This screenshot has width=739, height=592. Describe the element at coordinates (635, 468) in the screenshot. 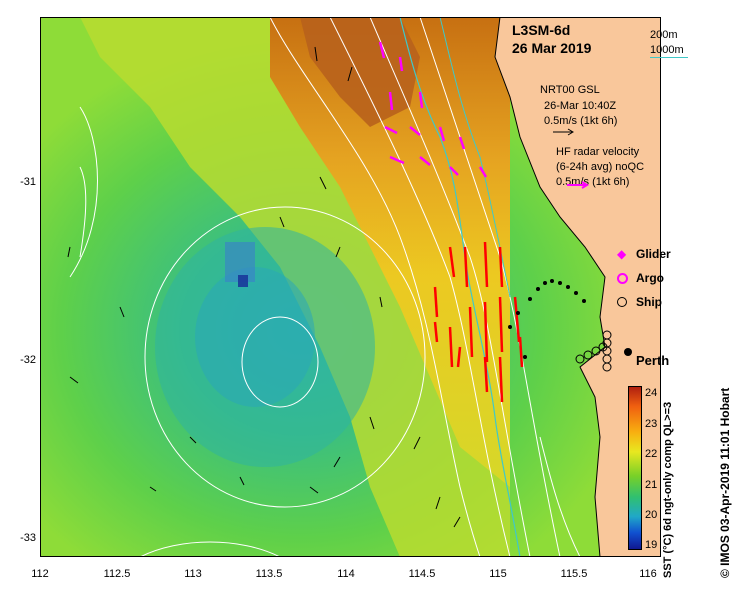

I see `colorbar` at that location.